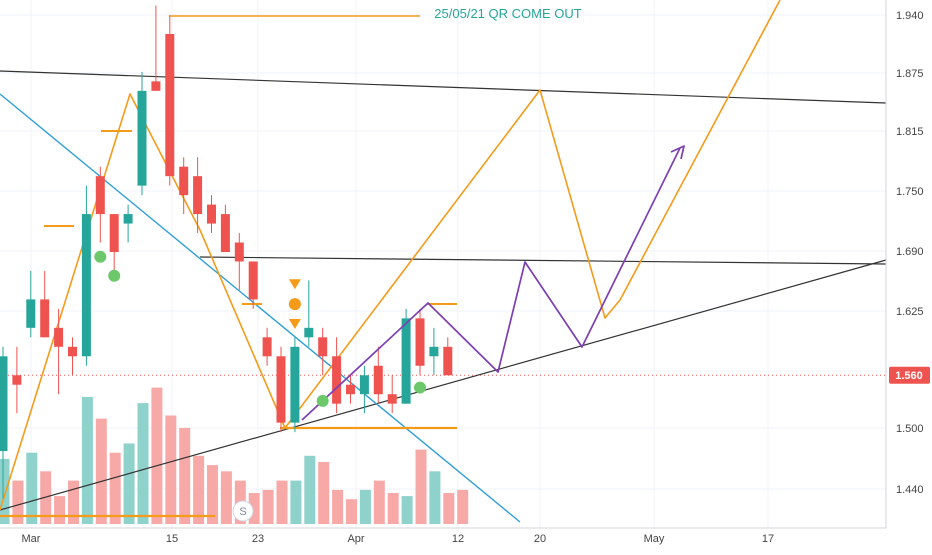 Image resolution: width=932 pixels, height=555 pixels. I want to click on orange-signal-dot, so click(294, 304).